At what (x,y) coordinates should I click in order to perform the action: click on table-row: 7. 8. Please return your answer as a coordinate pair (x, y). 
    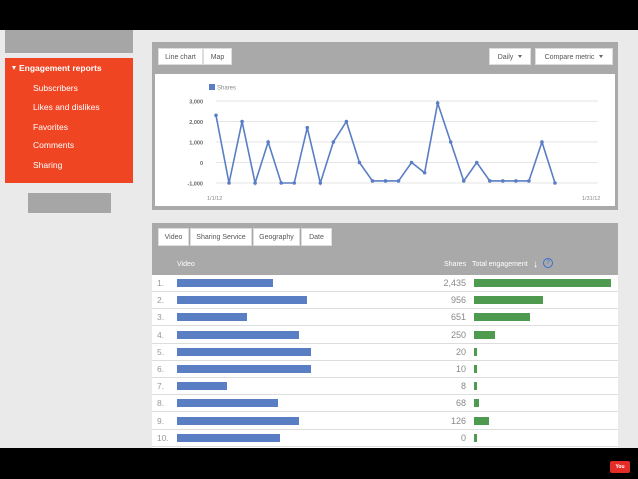
    Looking at the image, I should click on (385, 387).